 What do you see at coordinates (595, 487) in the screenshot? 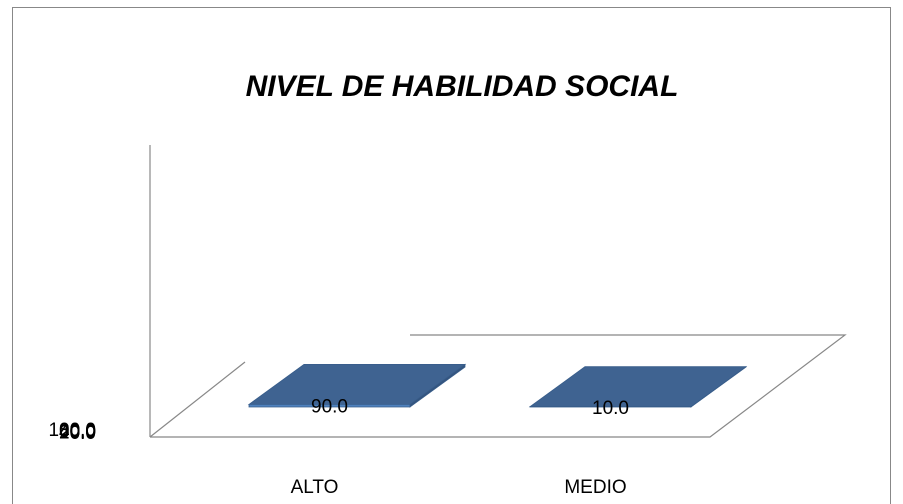
I see `x-tick-label: MEDIO` at bounding box center [595, 487].